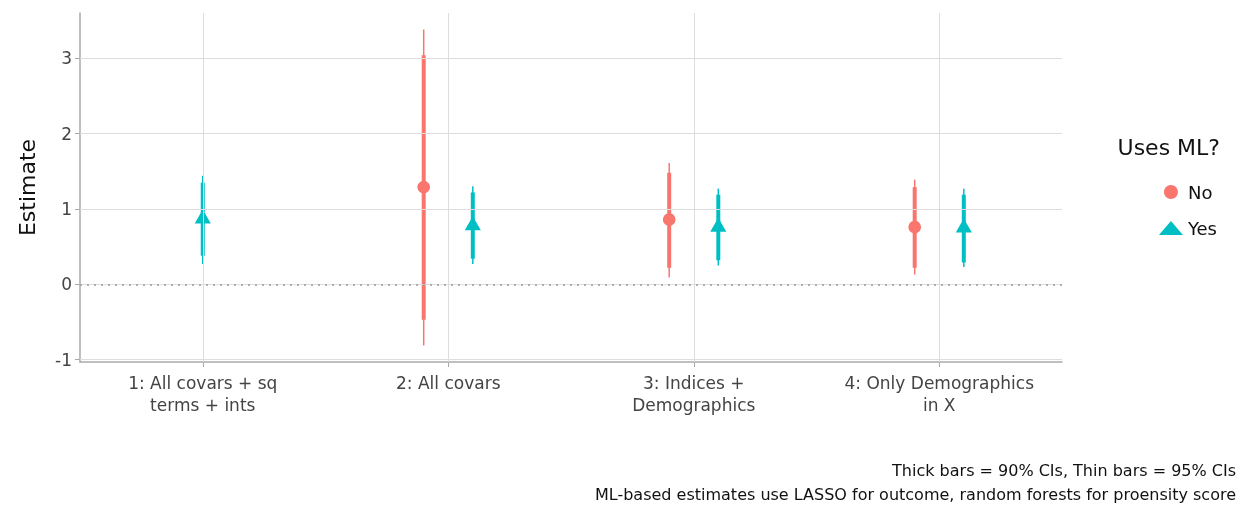 The height and width of the screenshot is (516, 1250). What do you see at coordinates (66, 284) in the screenshot?
I see `y-tick-label: 0` at bounding box center [66, 284].